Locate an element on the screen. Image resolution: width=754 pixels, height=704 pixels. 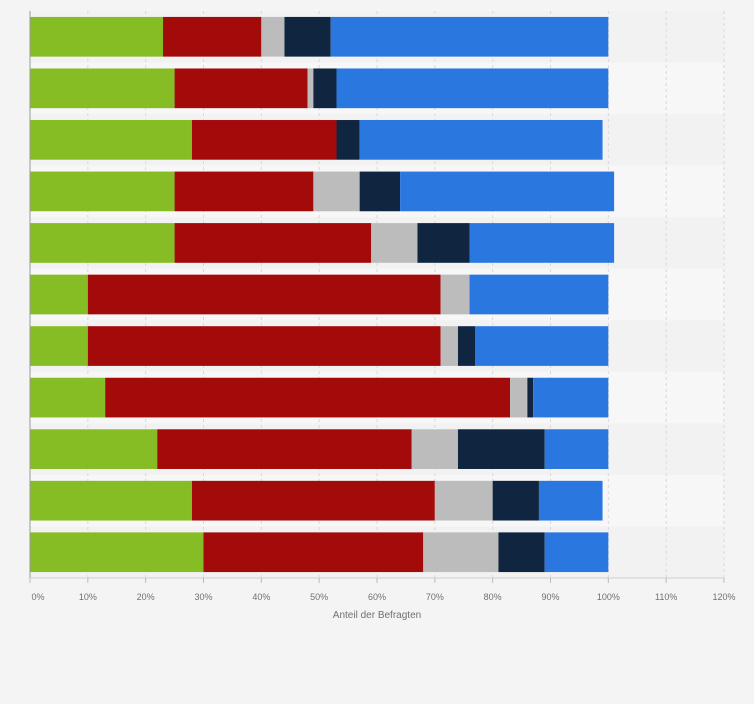
x-tick-label: 100% is located at coordinates (608, 597).